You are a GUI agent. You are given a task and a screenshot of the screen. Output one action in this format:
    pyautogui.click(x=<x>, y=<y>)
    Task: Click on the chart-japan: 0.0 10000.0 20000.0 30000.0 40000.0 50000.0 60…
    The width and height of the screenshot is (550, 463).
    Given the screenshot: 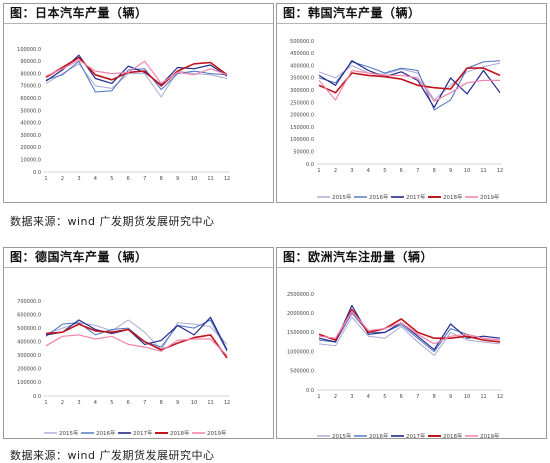 What is the action you would take?
    pyautogui.click(x=123, y=114)
    